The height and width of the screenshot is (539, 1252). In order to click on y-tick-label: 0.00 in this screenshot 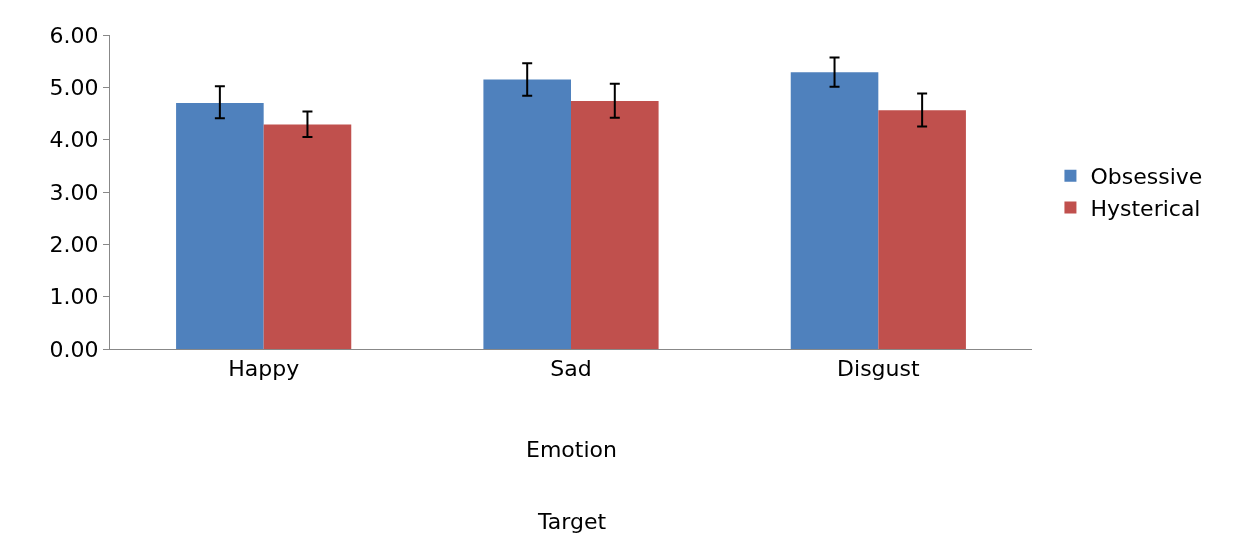, I will do `click(74, 349)`.